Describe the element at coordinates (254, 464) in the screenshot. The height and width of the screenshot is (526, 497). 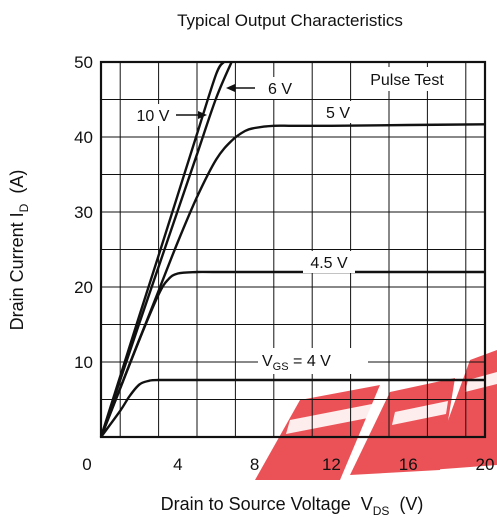
I see `x-tick-label: 8` at that location.